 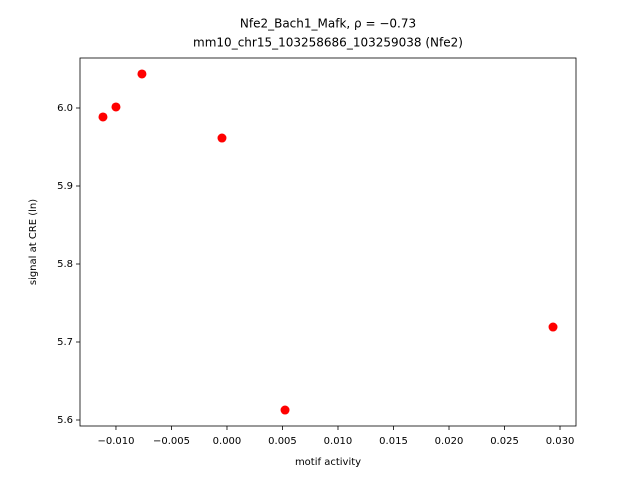 What do you see at coordinates (282, 441) in the screenshot?
I see `x-tick-label: 0.005` at bounding box center [282, 441].